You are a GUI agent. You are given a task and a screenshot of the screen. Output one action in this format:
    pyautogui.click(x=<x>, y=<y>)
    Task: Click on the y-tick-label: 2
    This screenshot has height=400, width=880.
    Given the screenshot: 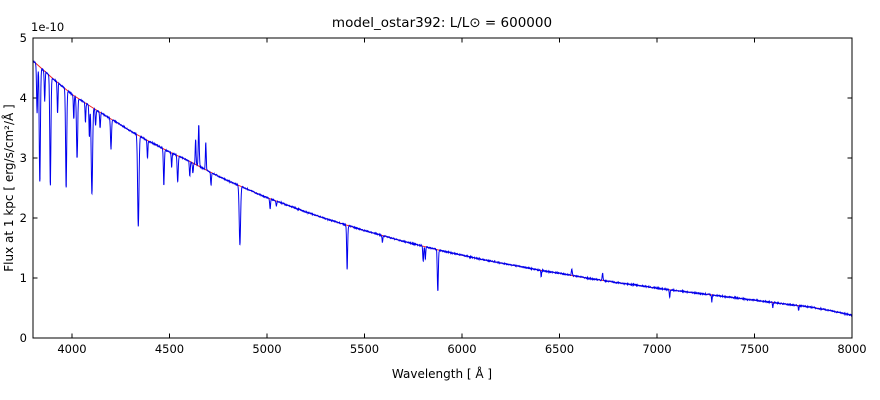 What is the action you would take?
    pyautogui.click(x=23, y=218)
    